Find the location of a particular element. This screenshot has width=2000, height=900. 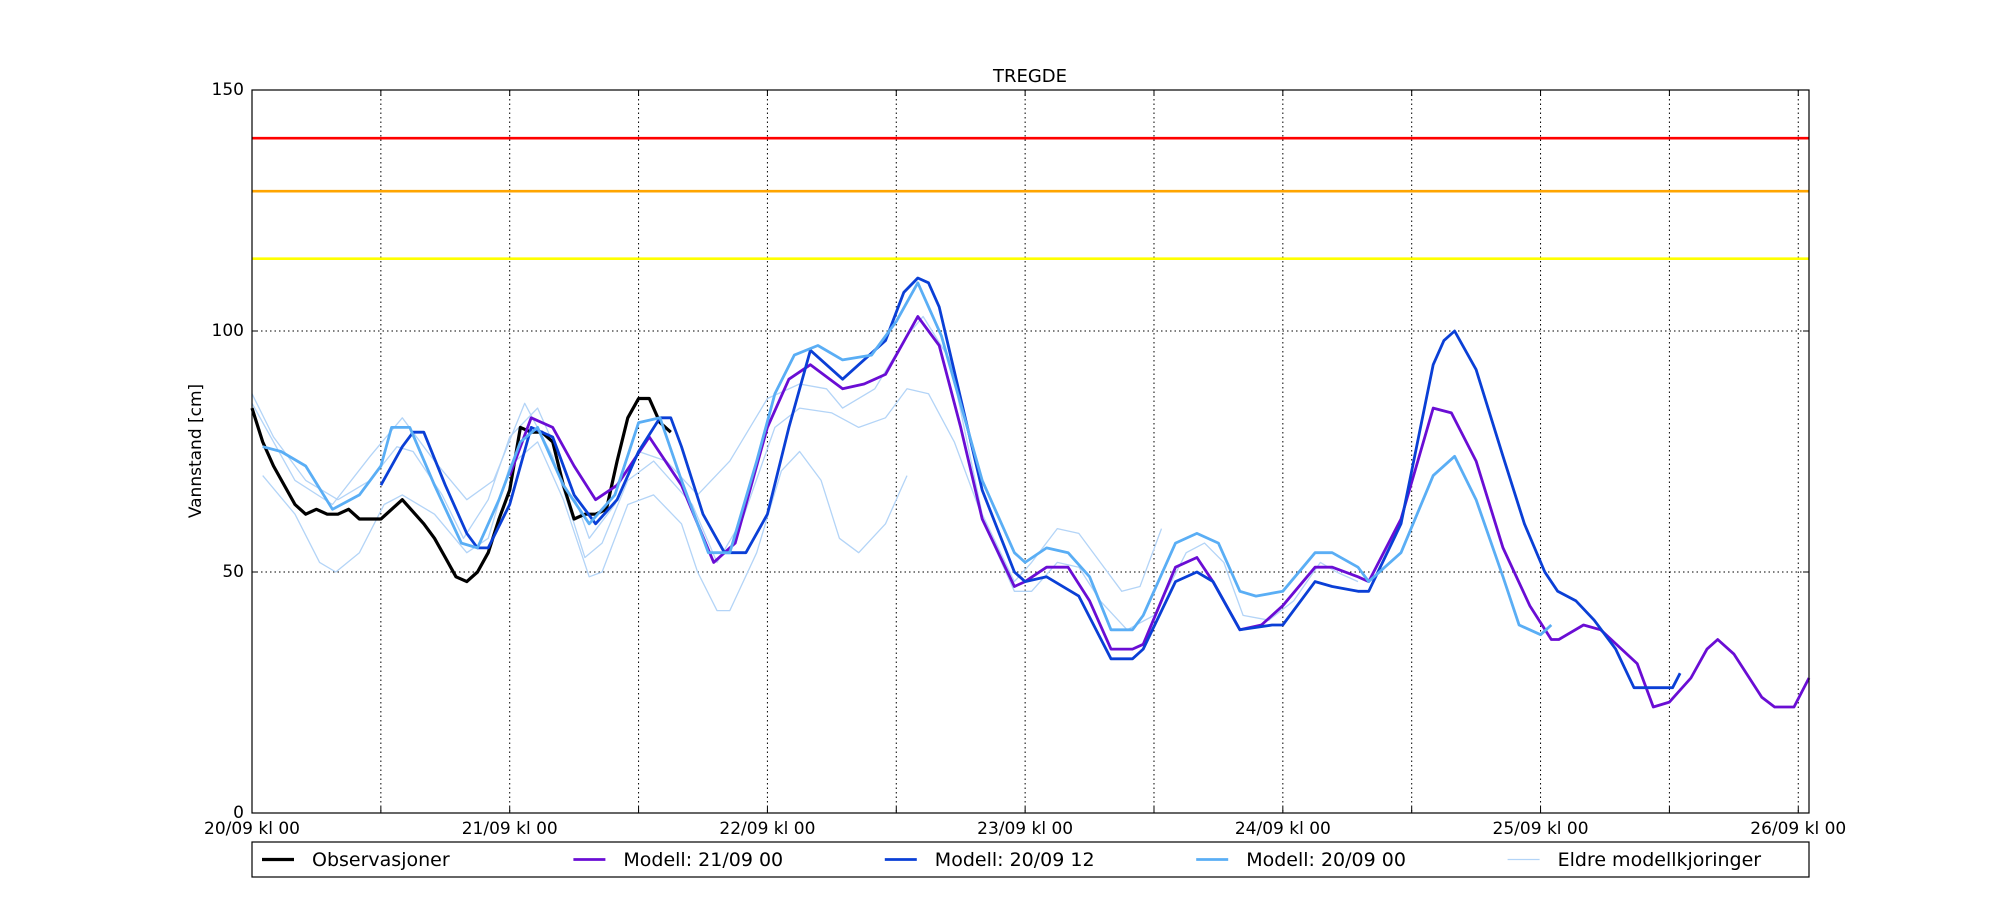

y-tick-label: 0 is located at coordinates (238, 813).